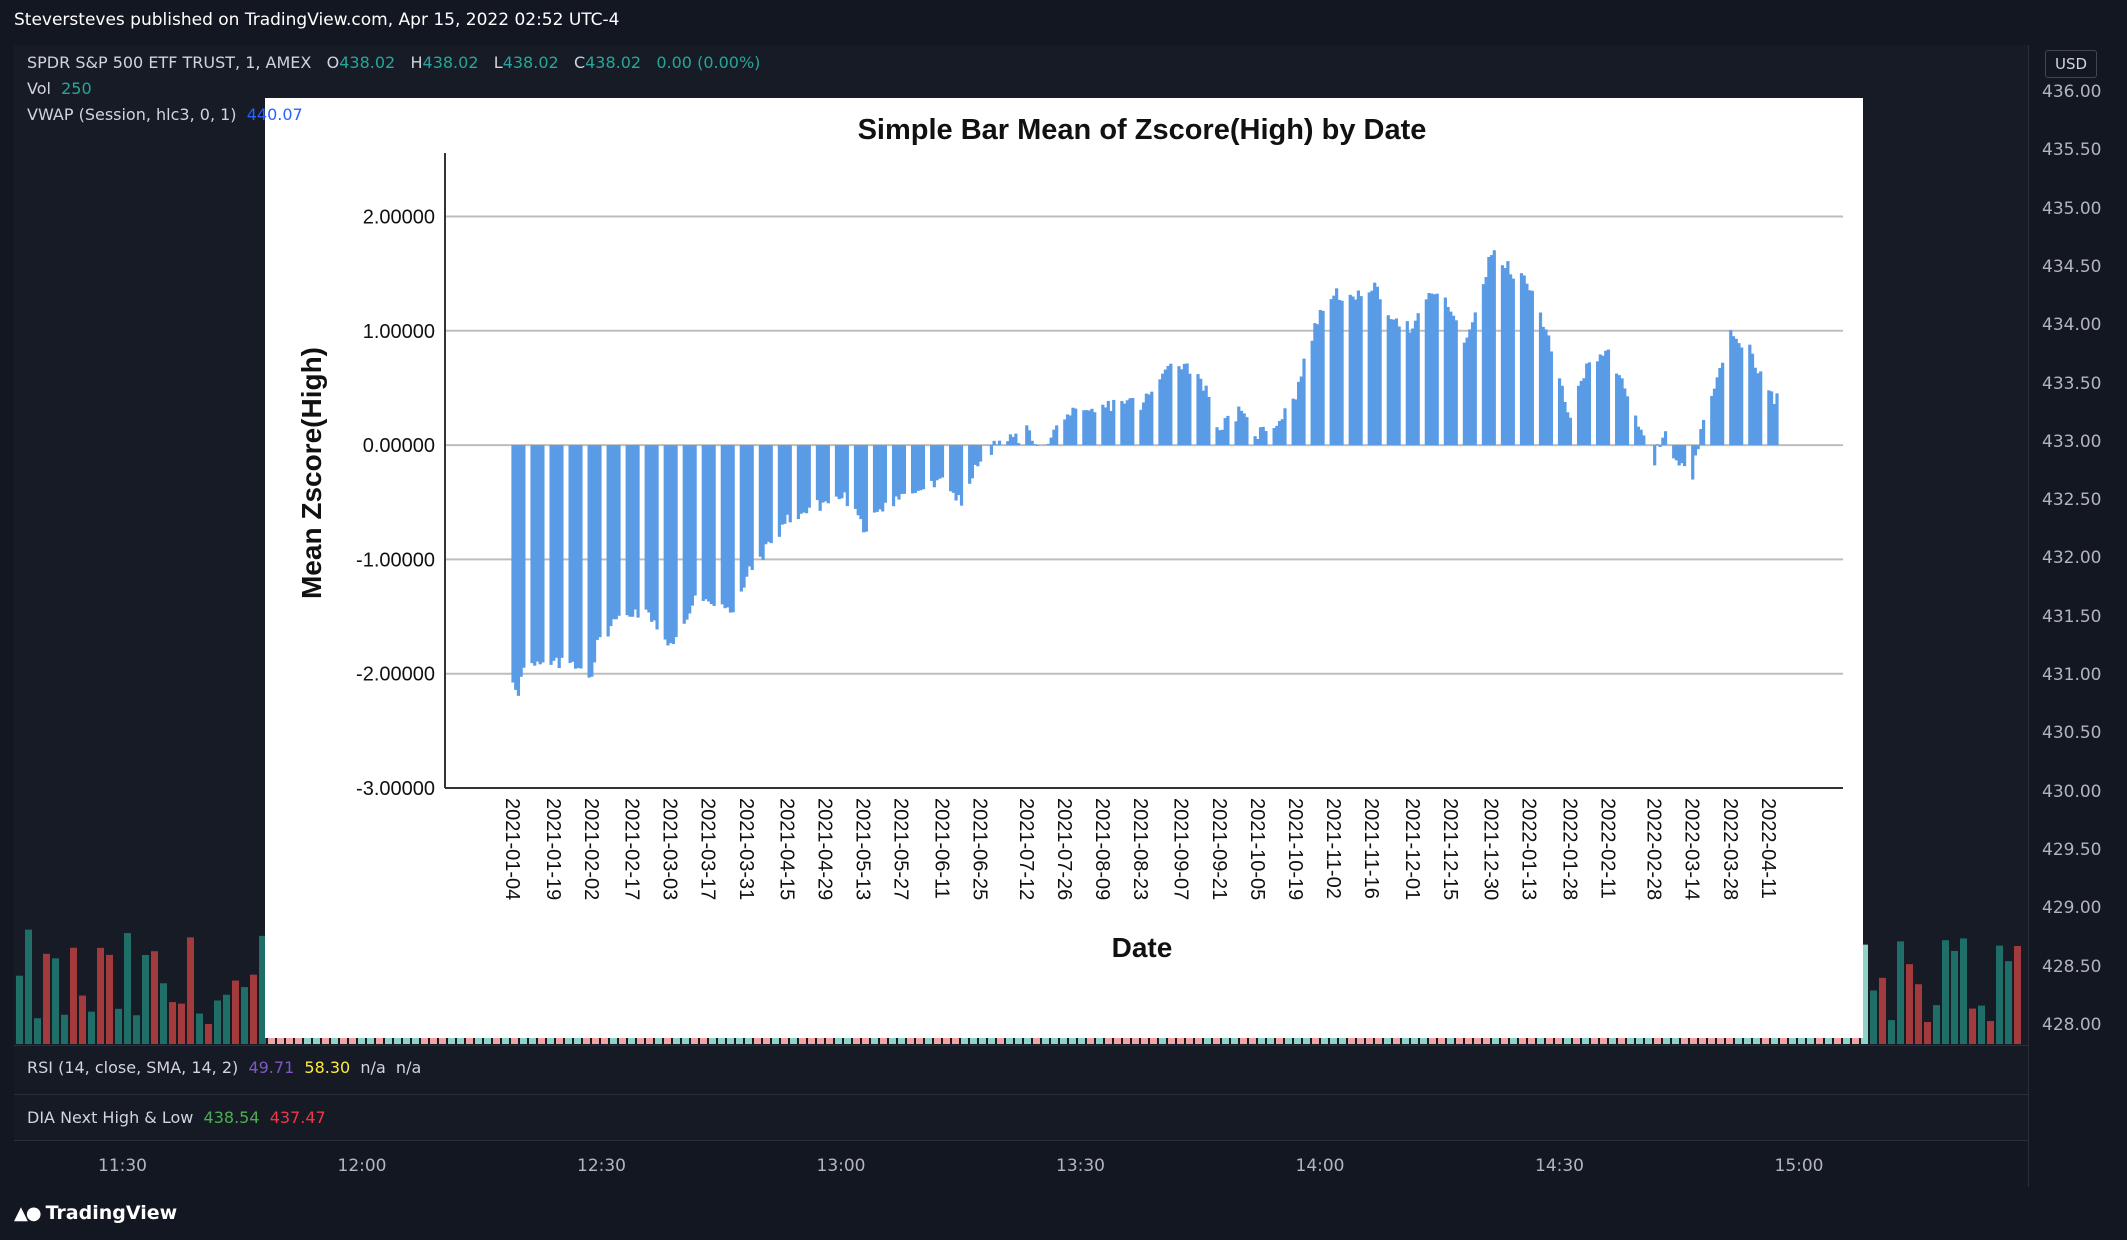 The image size is (2127, 1240). Describe the element at coordinates (1559, 1166) in the screenshot. I see `time-tick-label: 14:30` at that location.